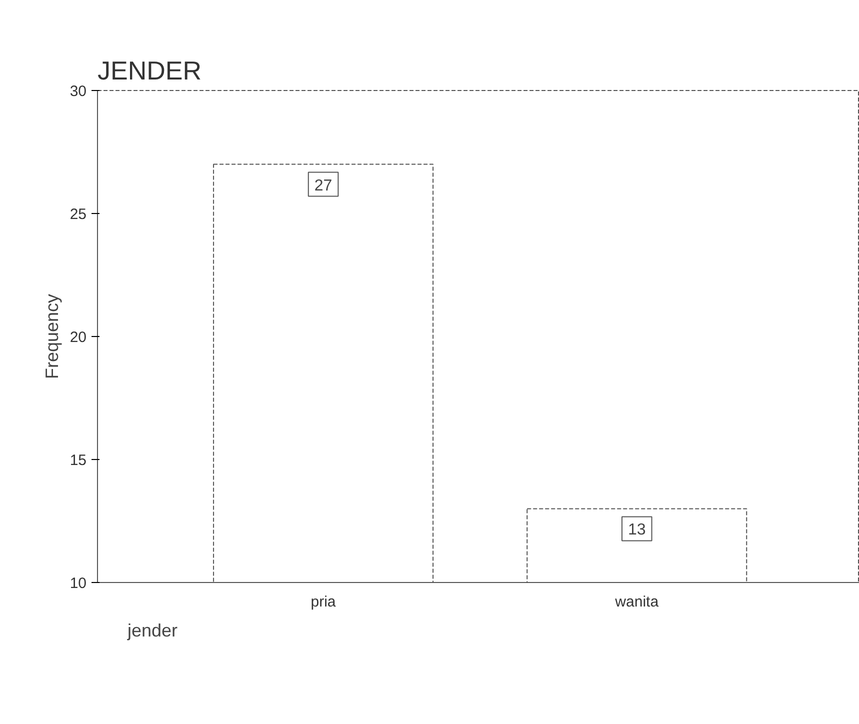 The width and height of the screenshot is (859, 724). I want to click on chart-title: JENDER, so click(150, 71).